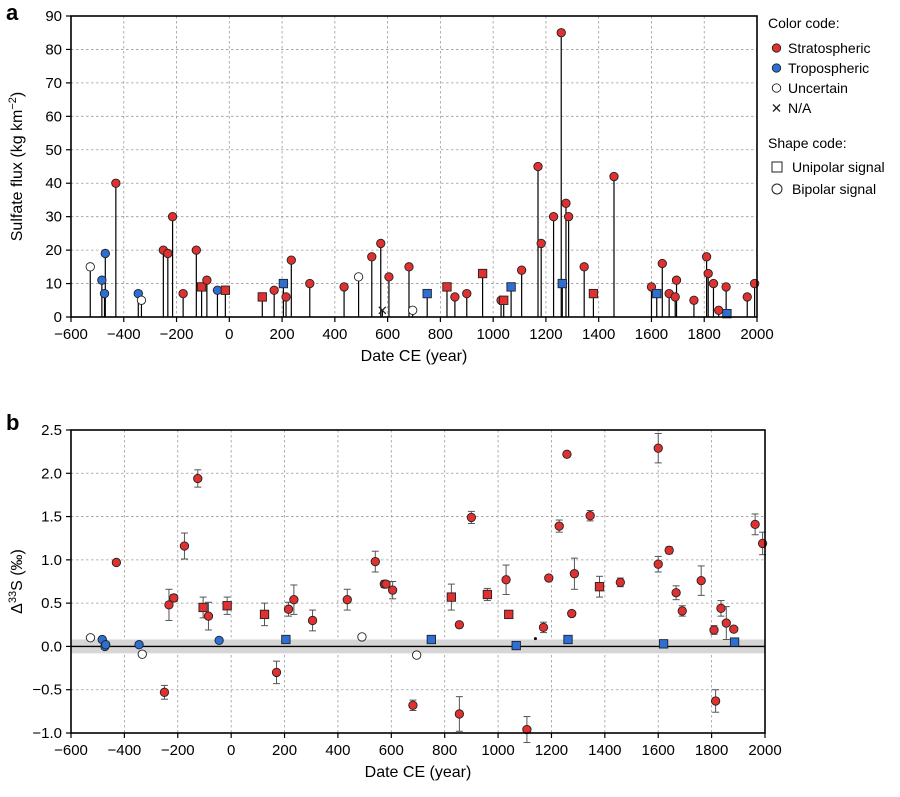 This screenshot has width=900, height=797. I want to click on legend-shape-title: Shape code:, so click(807, 143).